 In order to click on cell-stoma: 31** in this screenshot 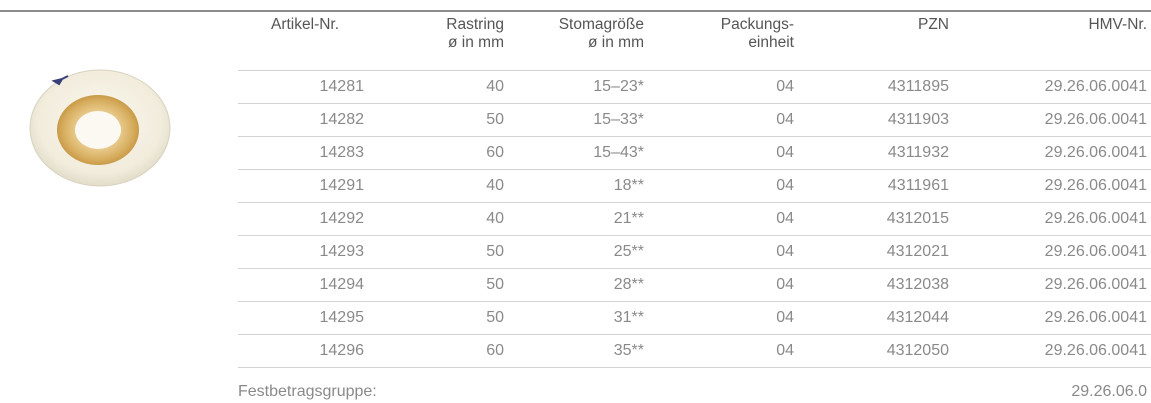, I will do `click(578, 318)`.